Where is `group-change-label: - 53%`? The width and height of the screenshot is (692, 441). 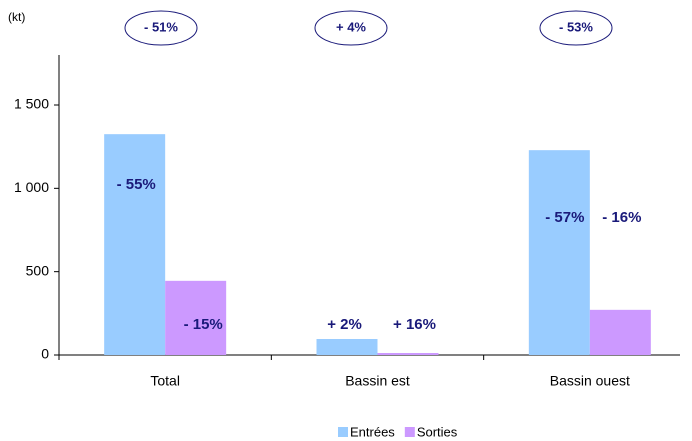 group-change-label: - 53% is located at coordinates (576, 26).